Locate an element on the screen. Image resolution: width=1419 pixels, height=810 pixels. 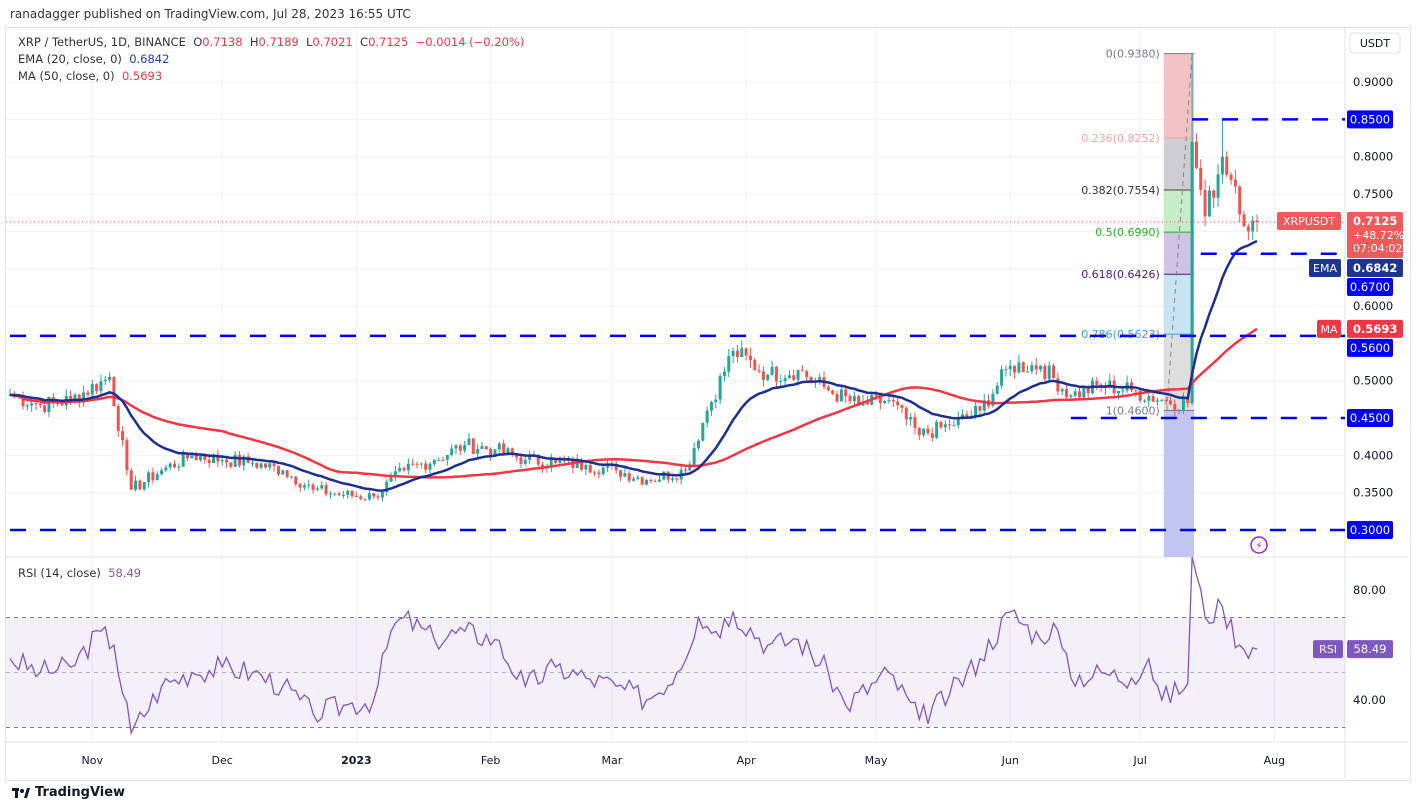
time-axis-label: 2023 is located at coordinates (356, 760).